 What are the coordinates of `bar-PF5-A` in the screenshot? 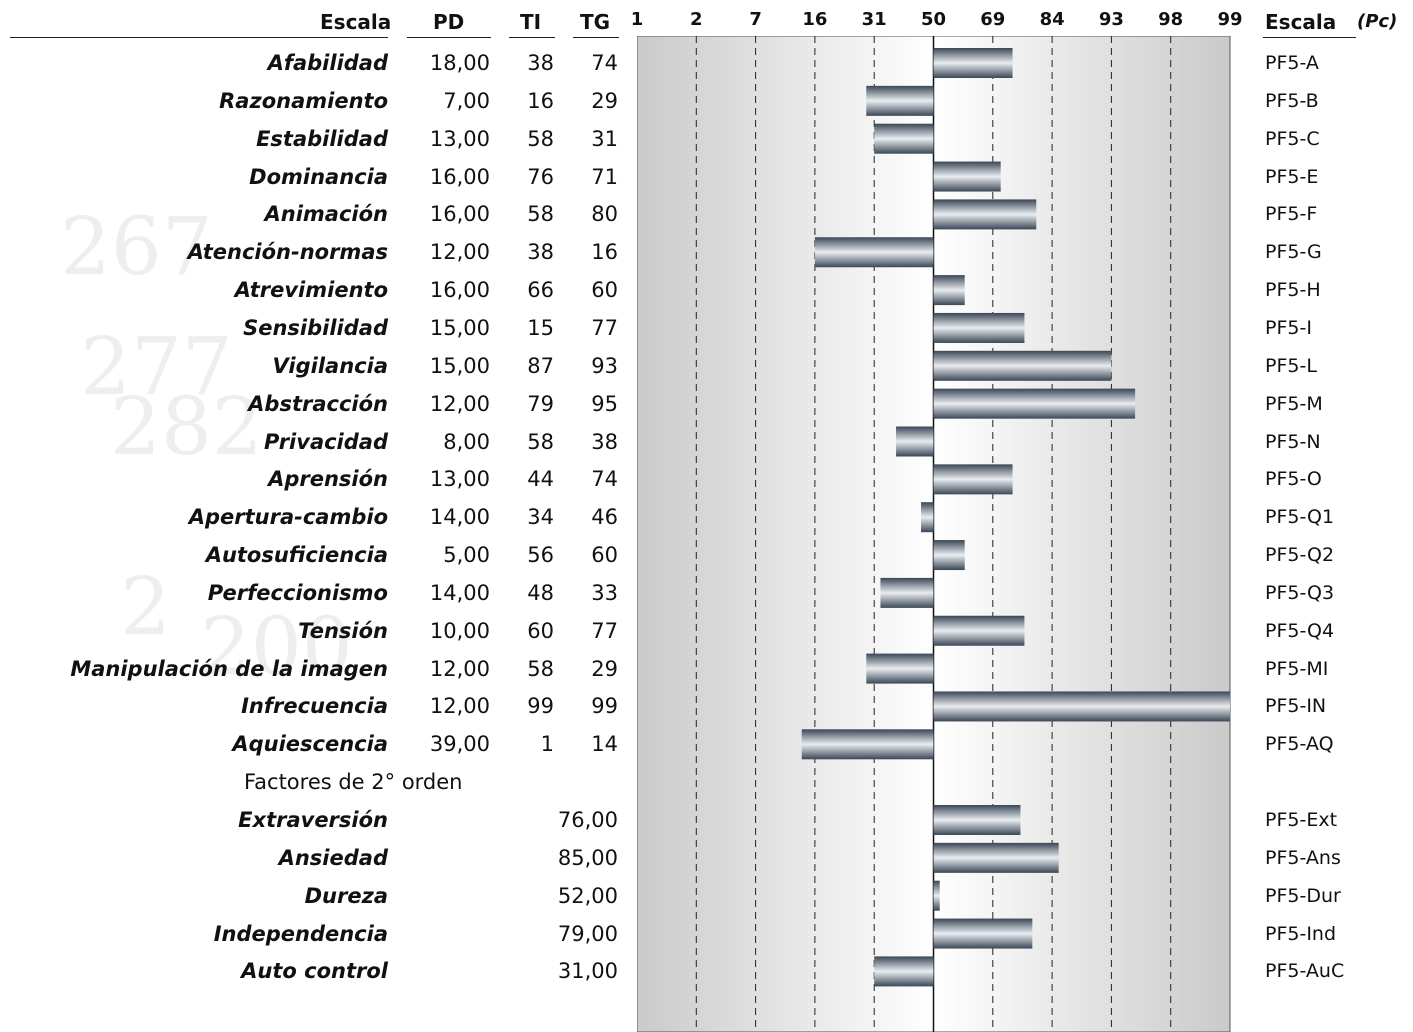 It's located at (973, 63).